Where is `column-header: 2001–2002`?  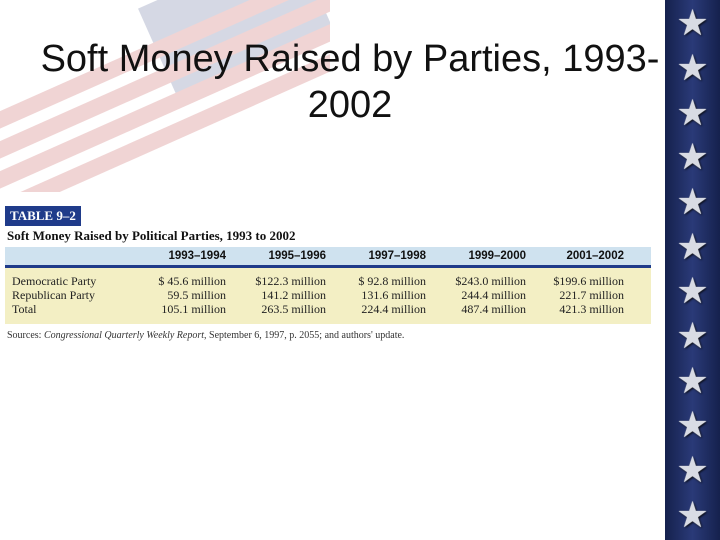 column-header: 2001–2002 is located at coordinates (595, 256).